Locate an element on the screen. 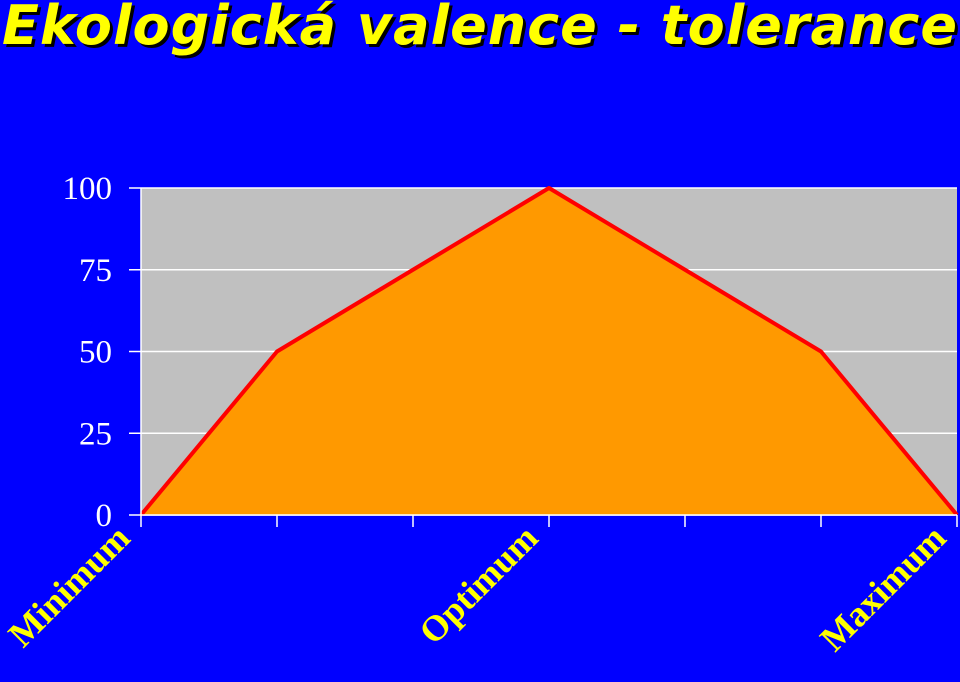  x-tick-label: Maximum is located at coordinates (882, 587).